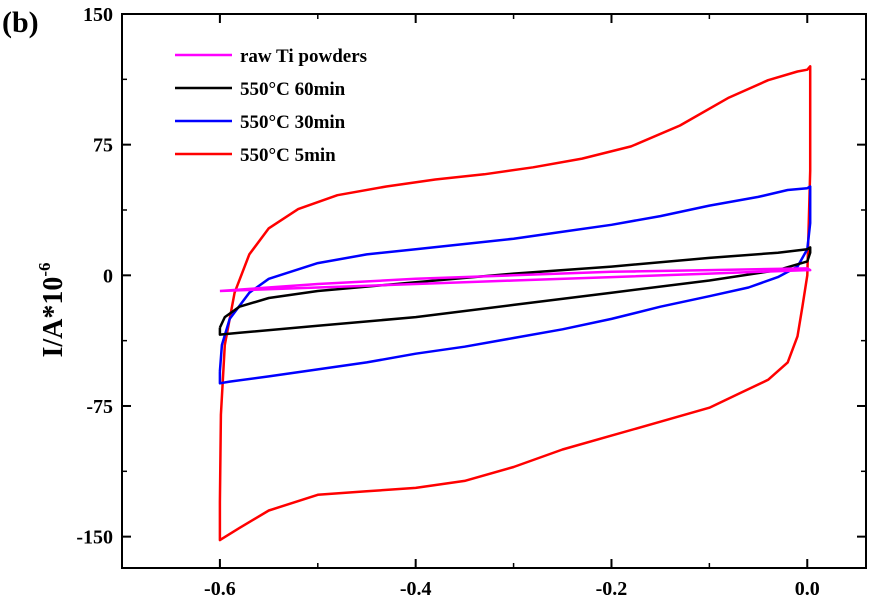 Image resolution: width=870 pixels, height=605 pixels. Describe the element at coordinates (303, 56) in the screenshot. I see `legend-label: raw Ti powders` at that location.